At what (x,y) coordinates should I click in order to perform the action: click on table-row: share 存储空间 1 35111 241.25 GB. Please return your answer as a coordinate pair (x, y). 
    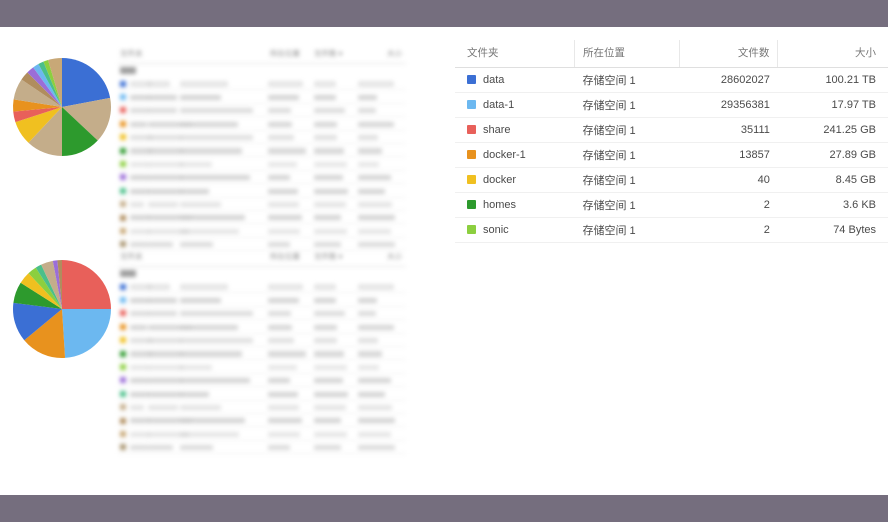
    Looking at the image, I should click on (671, 130).